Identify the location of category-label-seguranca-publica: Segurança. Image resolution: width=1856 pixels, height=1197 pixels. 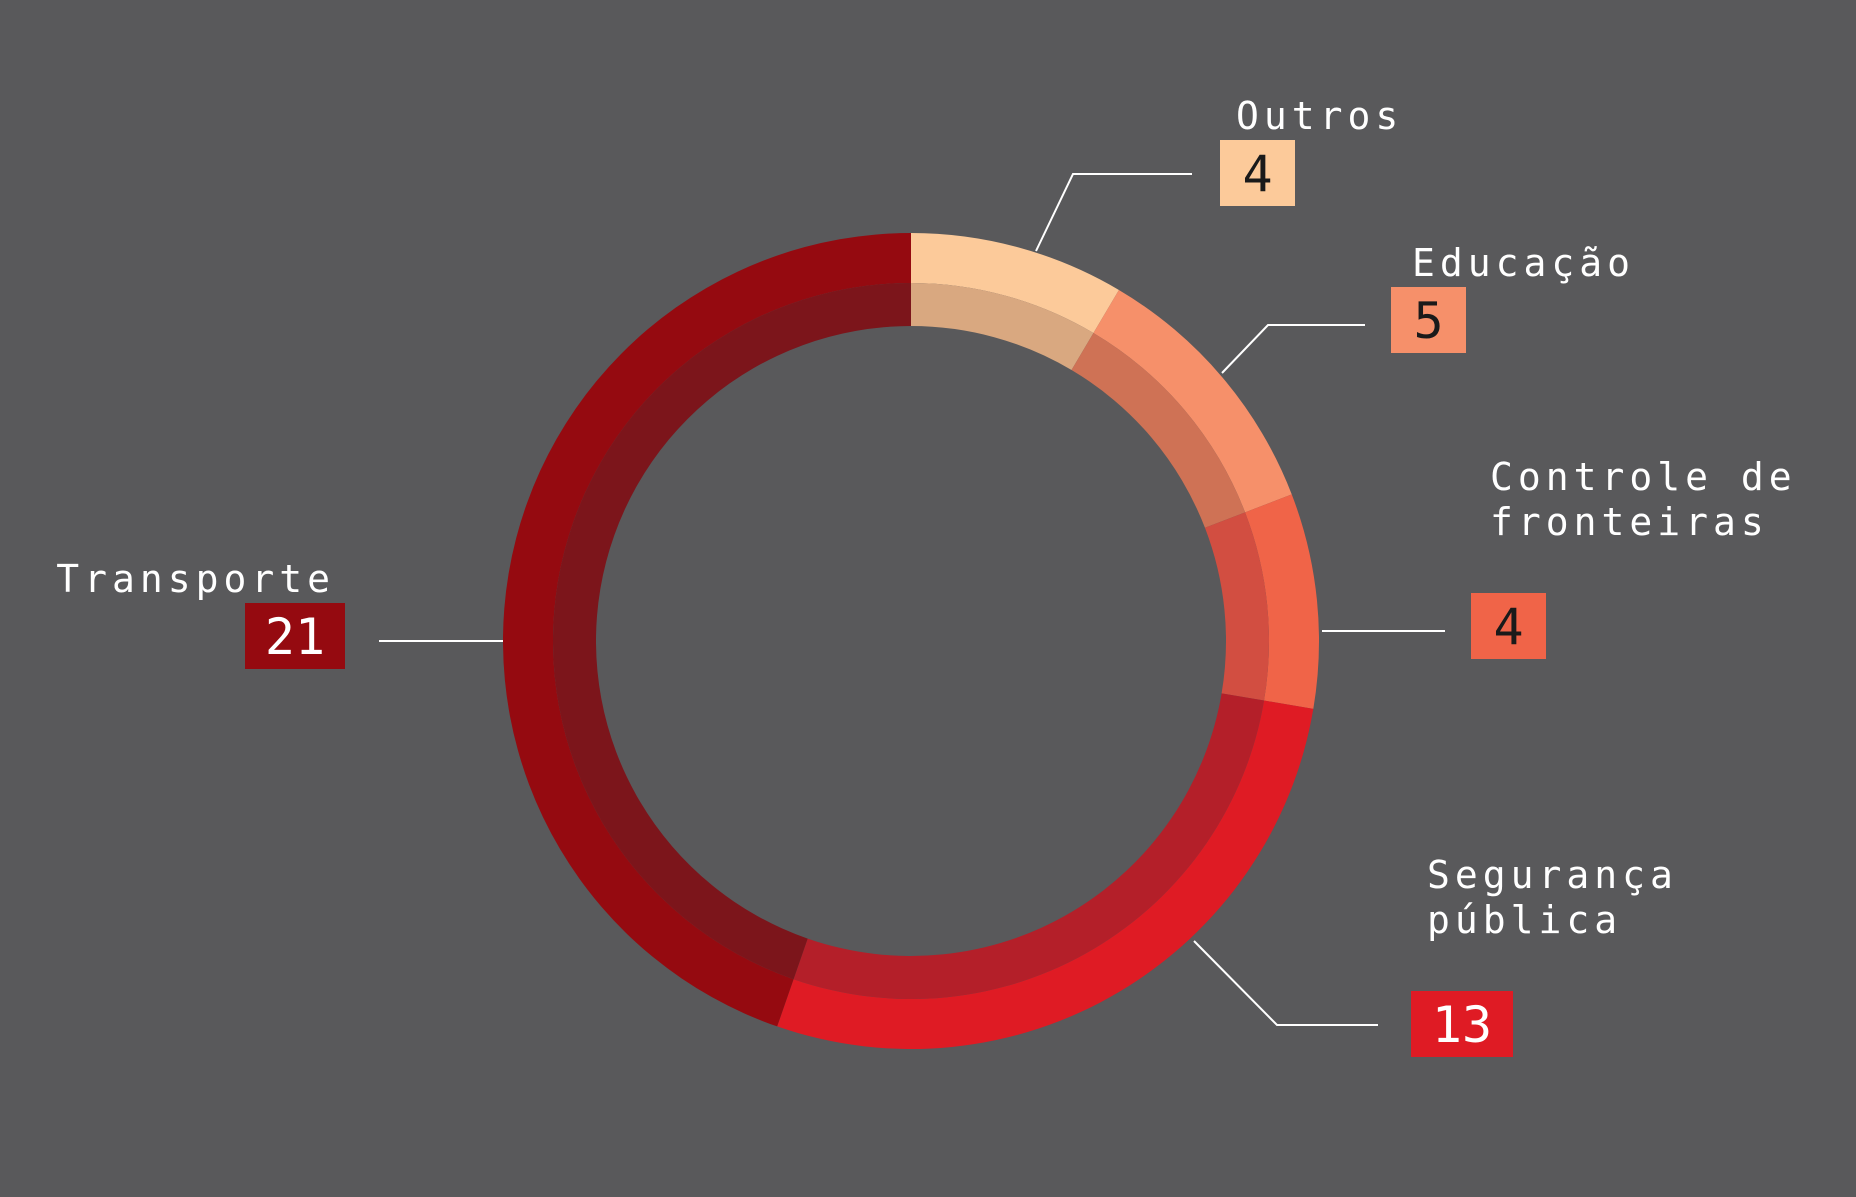
(1552, 875).